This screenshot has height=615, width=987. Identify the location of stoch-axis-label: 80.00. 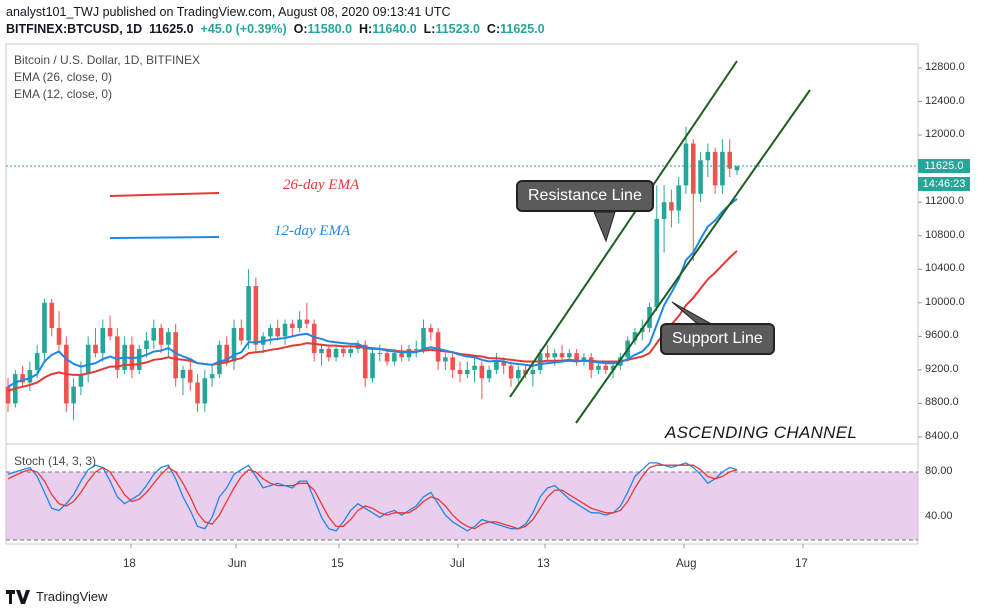
(939, 471).